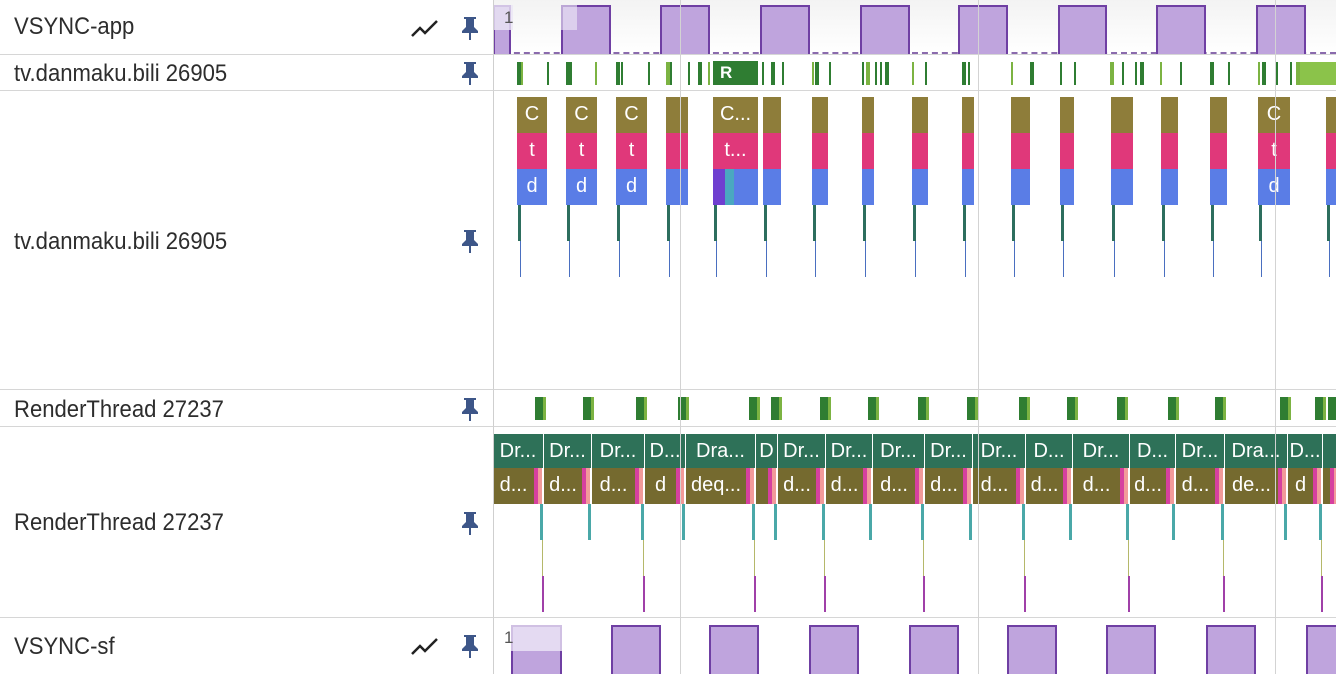 This screenshot has width=1336, height=674. Describe the element at coordinates (735, 73) in the screenshot. I see `cpu-running-slice: R` at that location.